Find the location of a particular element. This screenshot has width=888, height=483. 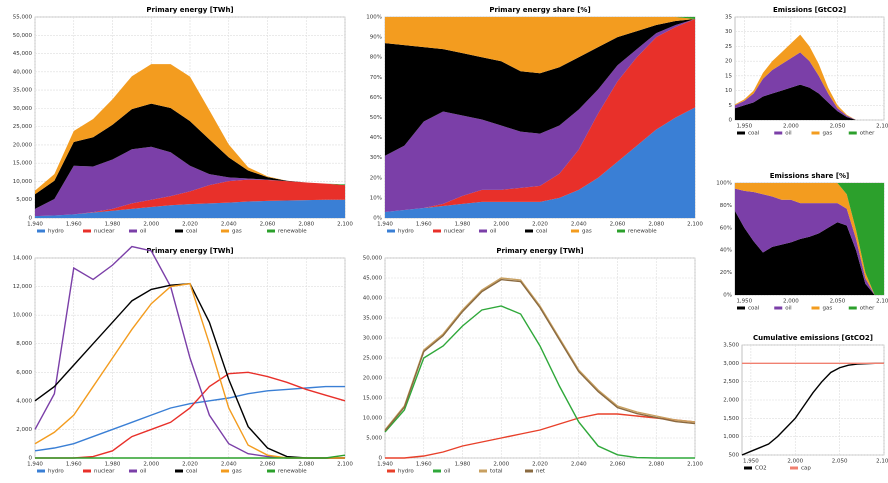

y-tick-label: 90% is located at coordinates (376, 38).